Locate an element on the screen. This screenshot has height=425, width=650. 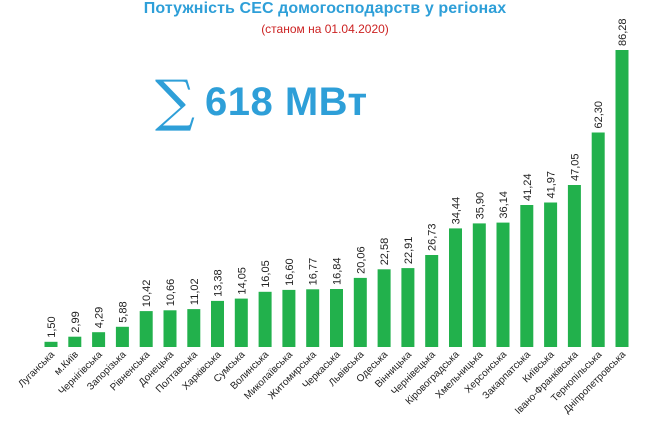
bar-value-label: 35,90 is located at coordinates (480, 206).